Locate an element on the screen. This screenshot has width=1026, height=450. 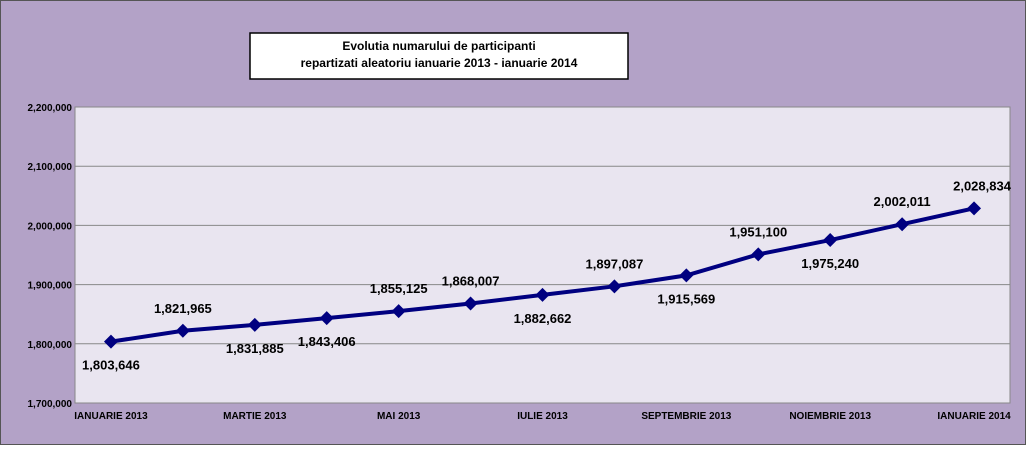
data-label: 1,951,100 is located at coordinates (758, 231).